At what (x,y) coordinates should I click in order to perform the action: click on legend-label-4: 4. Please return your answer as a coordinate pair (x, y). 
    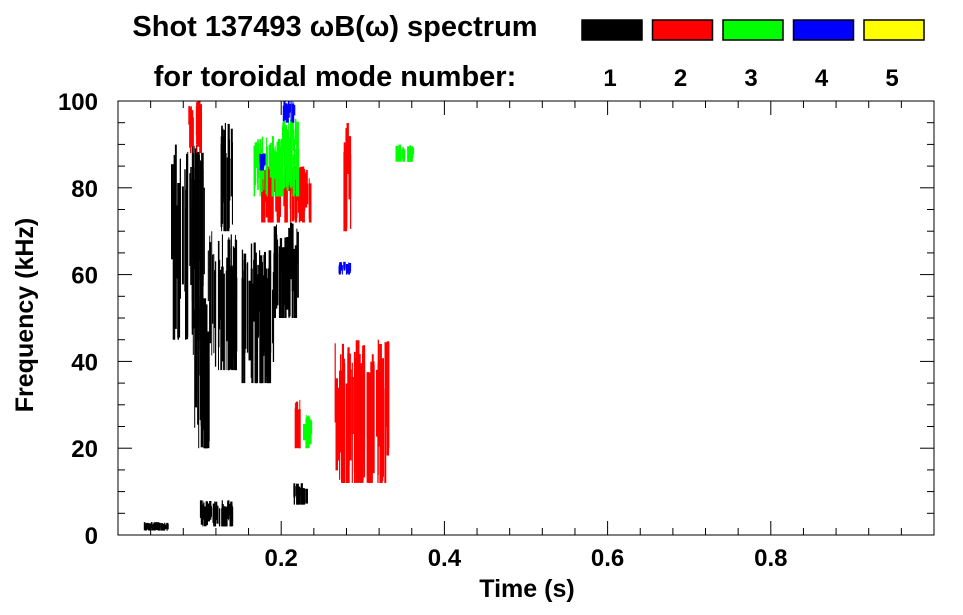
    Looking at the image, I should click on (822, 78).